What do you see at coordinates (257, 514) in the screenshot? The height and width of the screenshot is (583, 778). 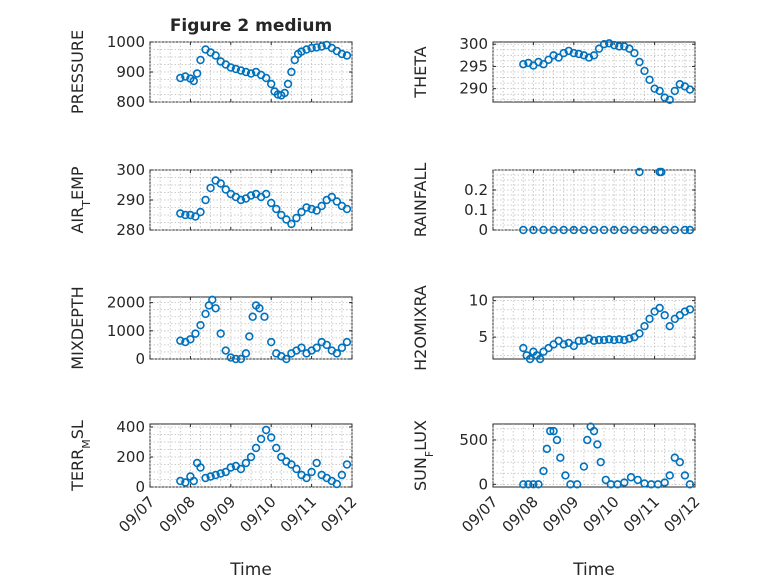 I see `x-tick-label: 09/10` at bounding box center [257, 514].